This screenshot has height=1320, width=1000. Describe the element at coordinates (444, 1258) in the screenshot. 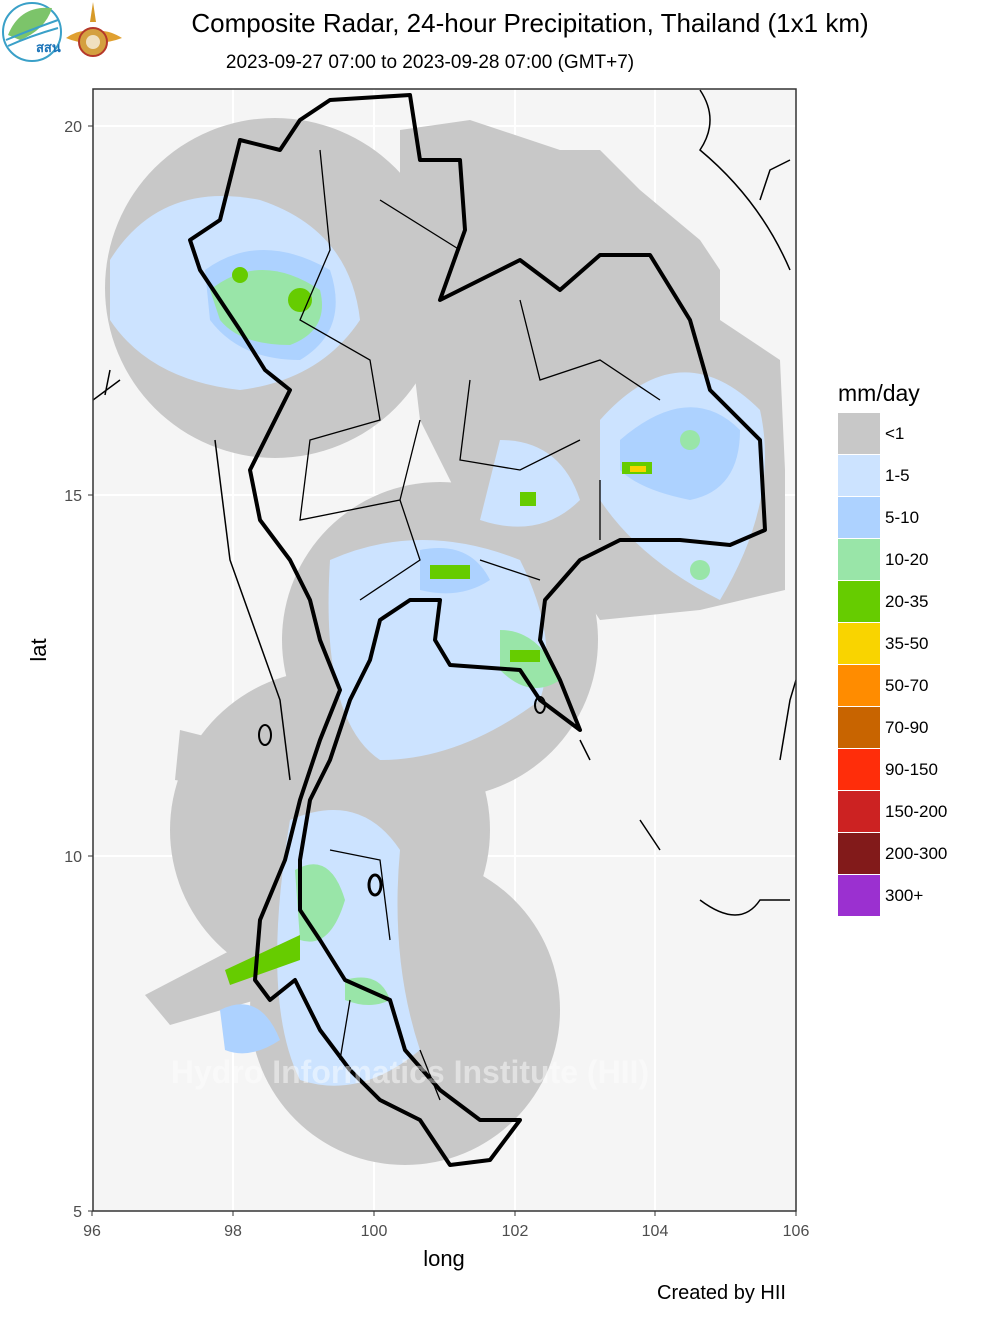

I see `x-axis-title: long` at that location.